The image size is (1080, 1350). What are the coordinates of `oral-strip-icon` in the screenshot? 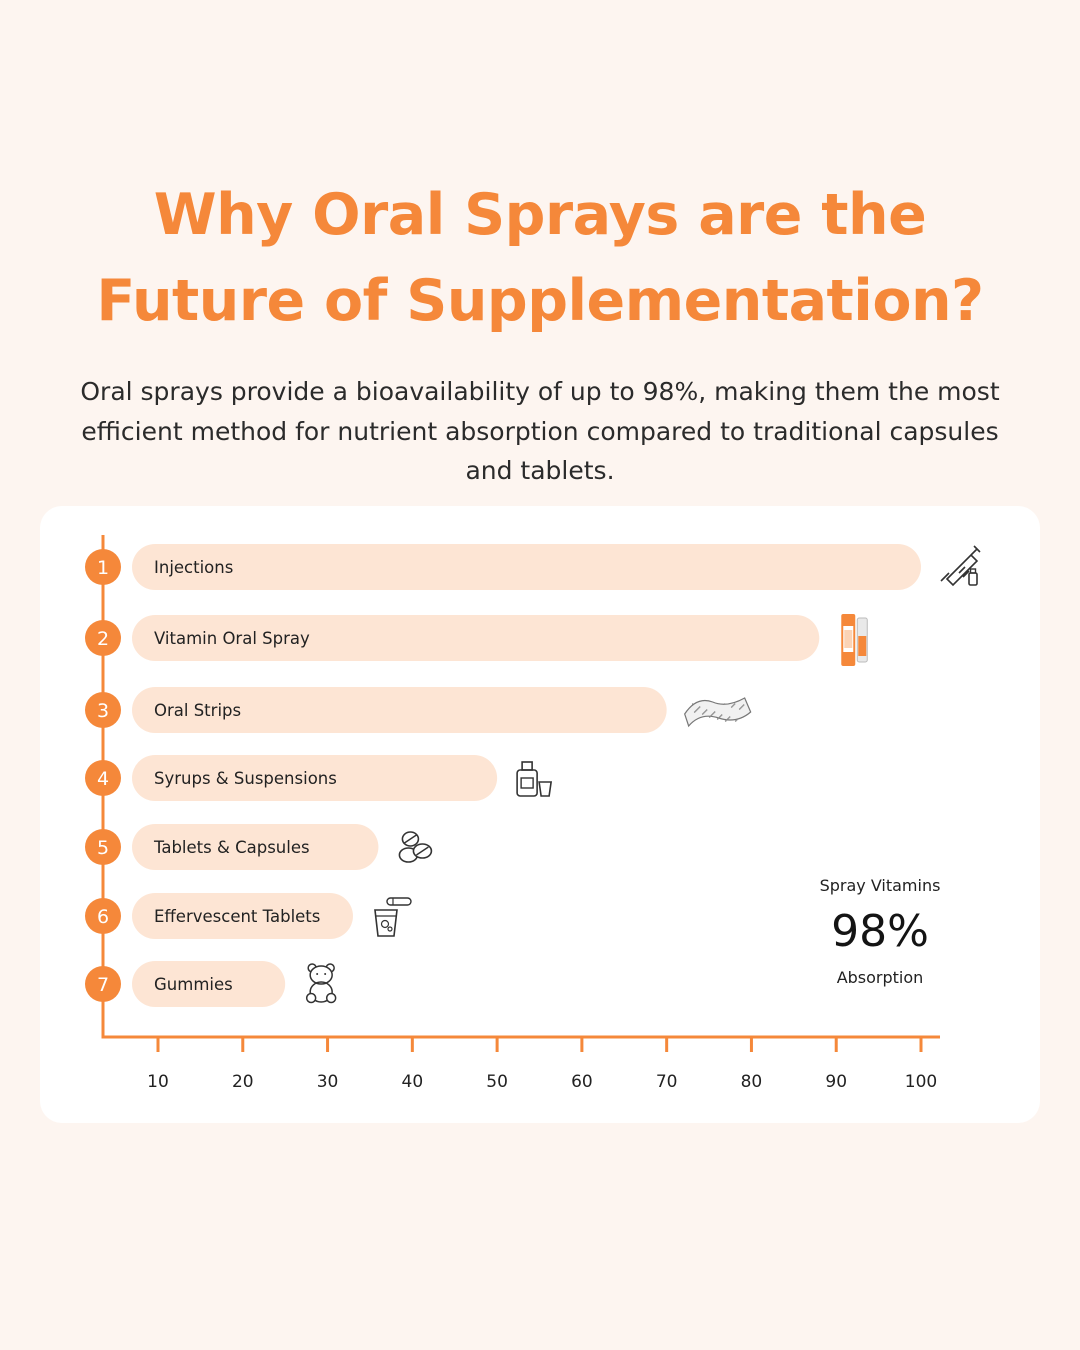 It's located at (718, 712).